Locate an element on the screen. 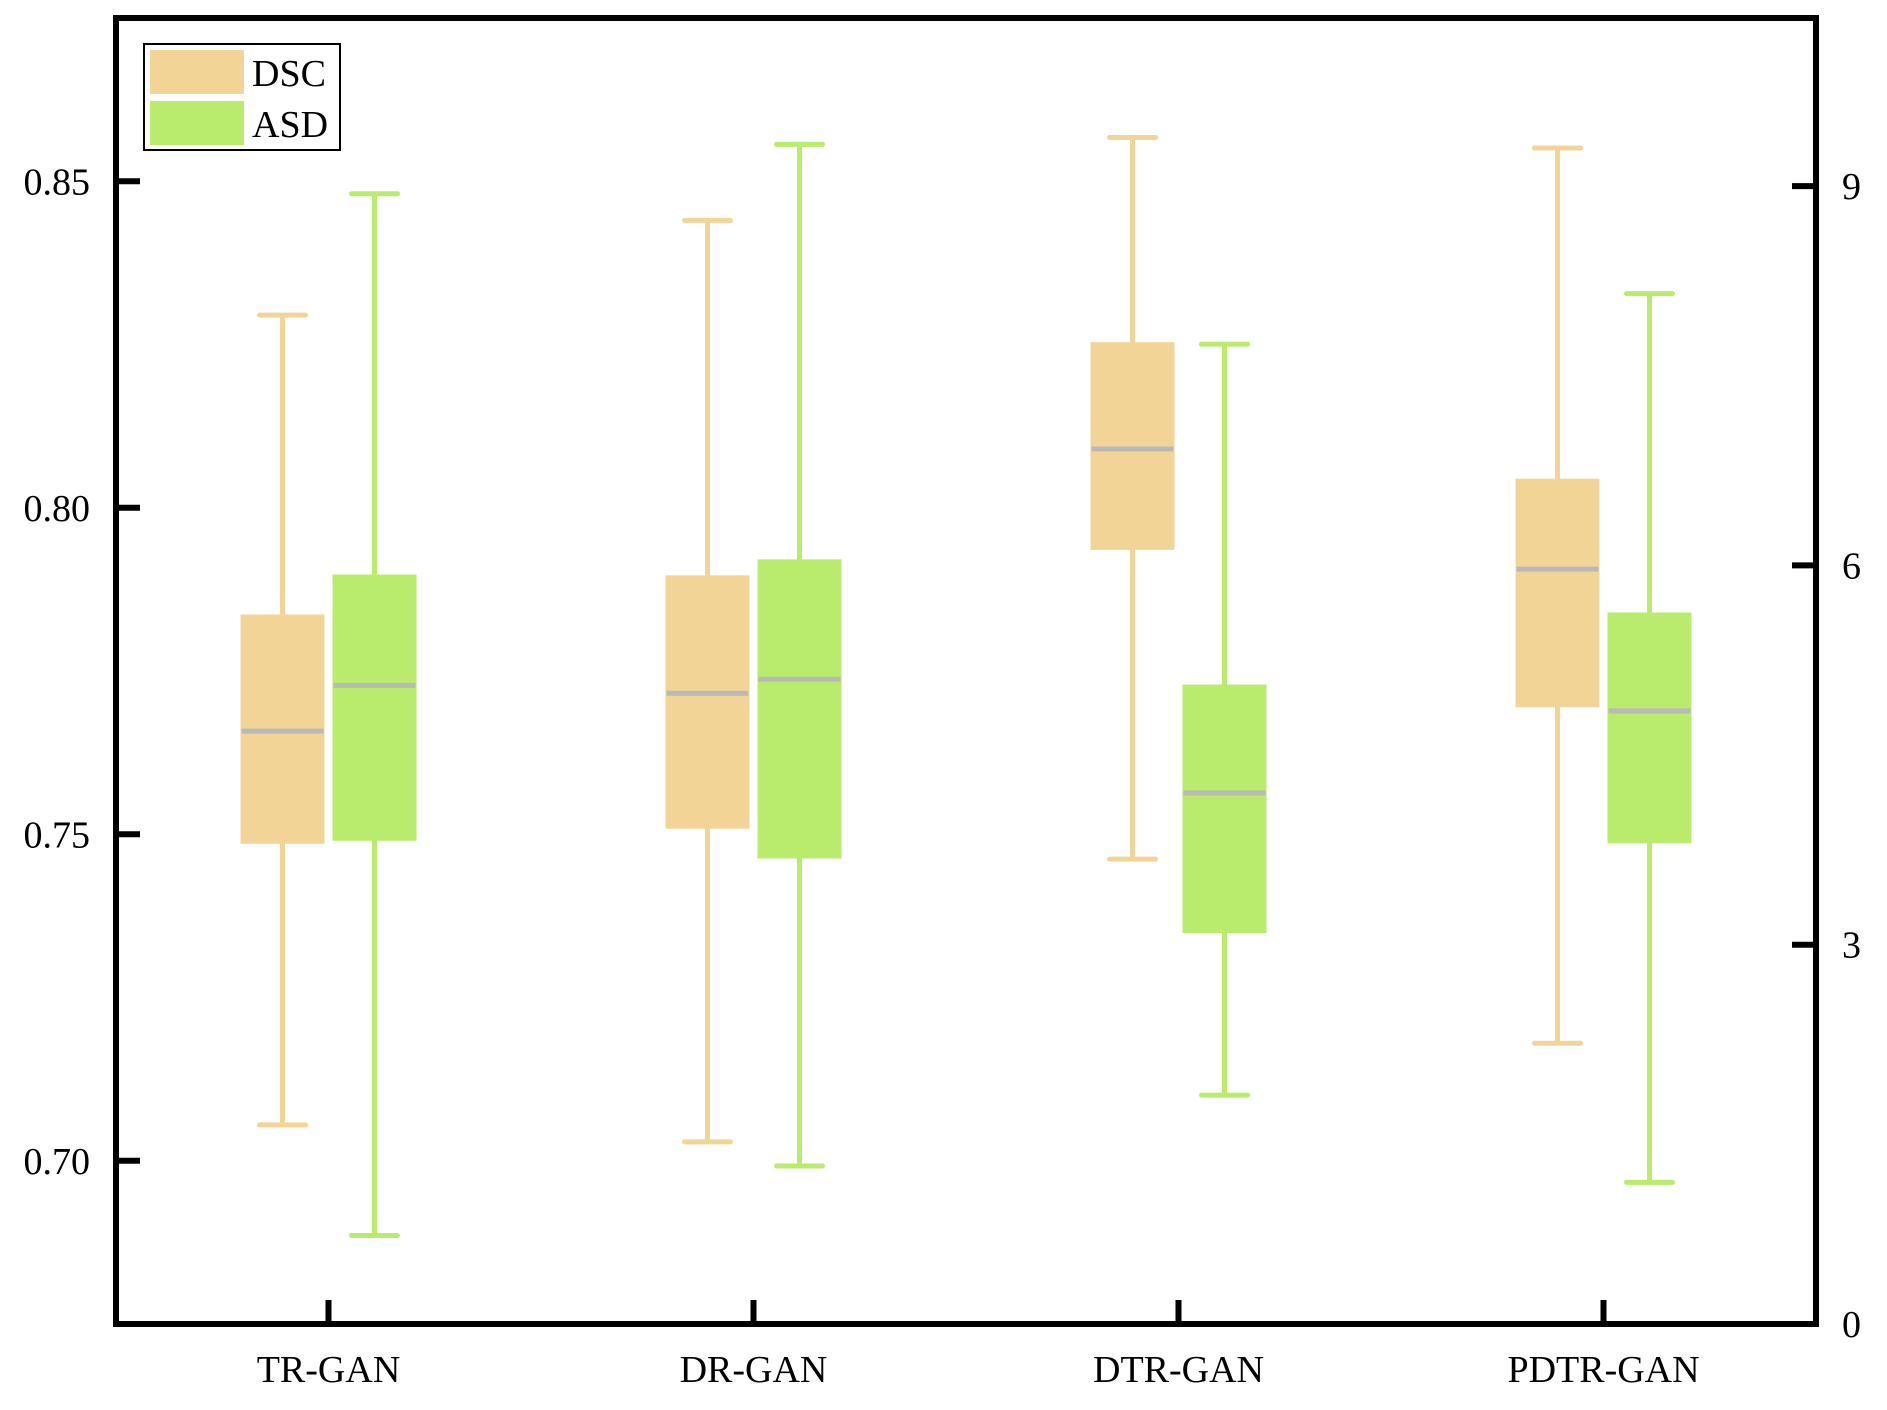  asd-box-dr-gan is located at coordinates (799, 655).